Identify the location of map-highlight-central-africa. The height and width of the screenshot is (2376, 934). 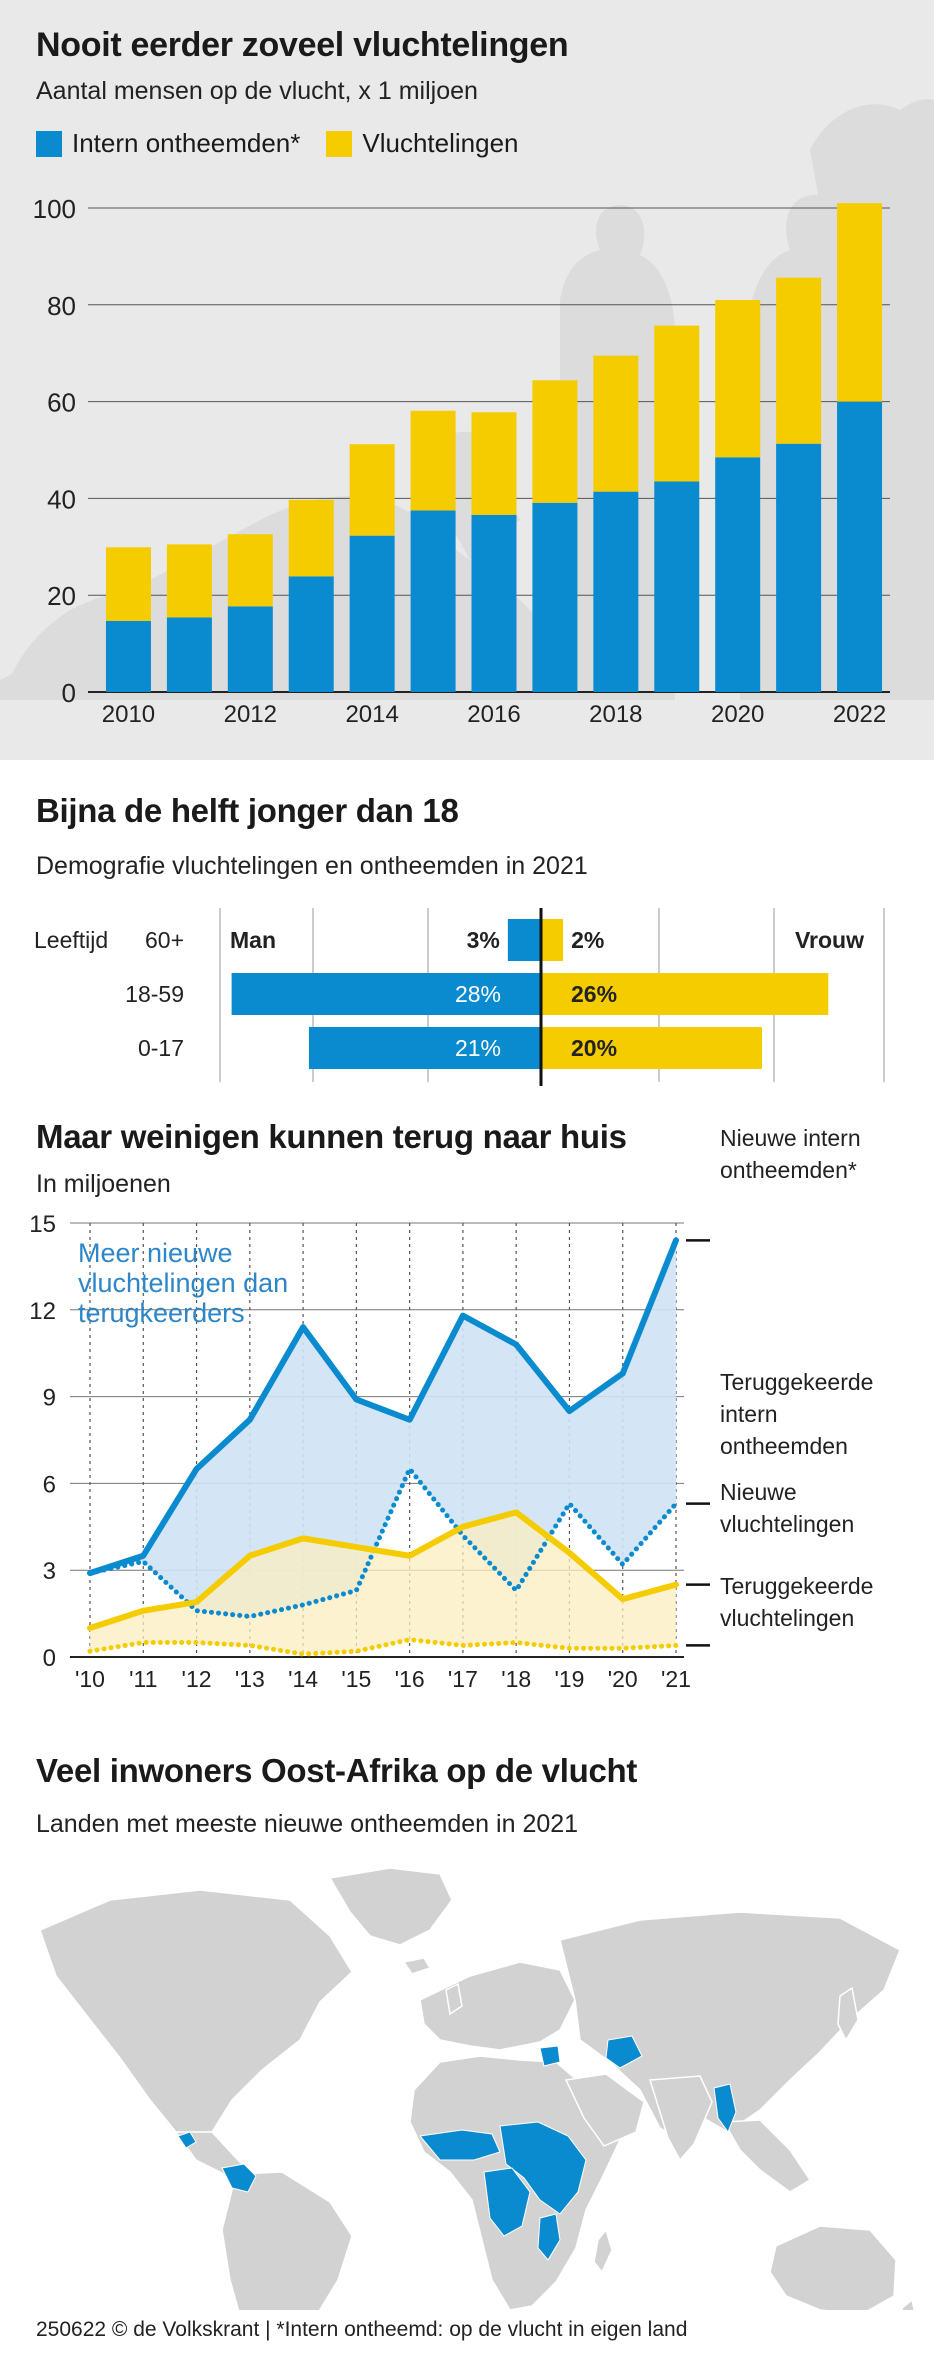
(507, 2202).